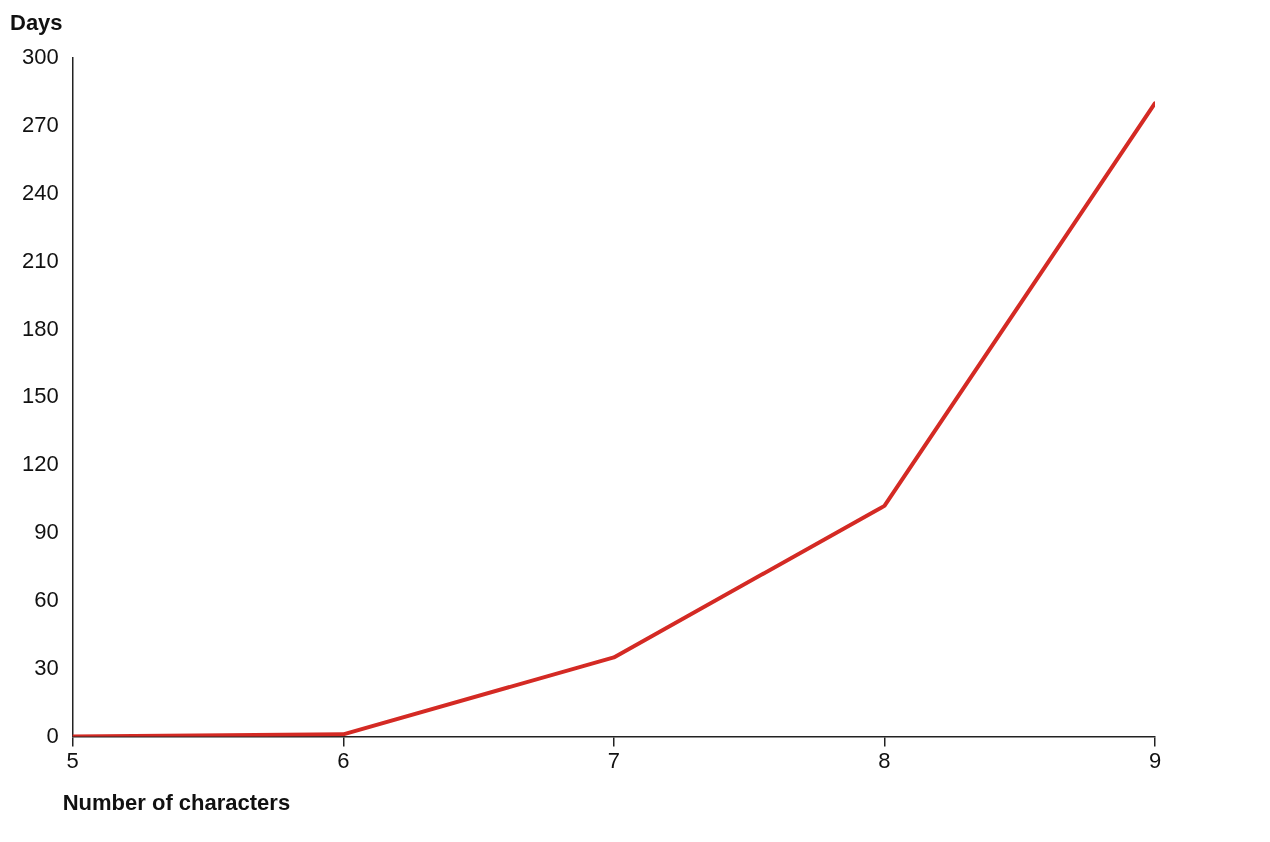 The image size is (1270, 842). I want to click on y-tick-label: 0, so click(52, 735).